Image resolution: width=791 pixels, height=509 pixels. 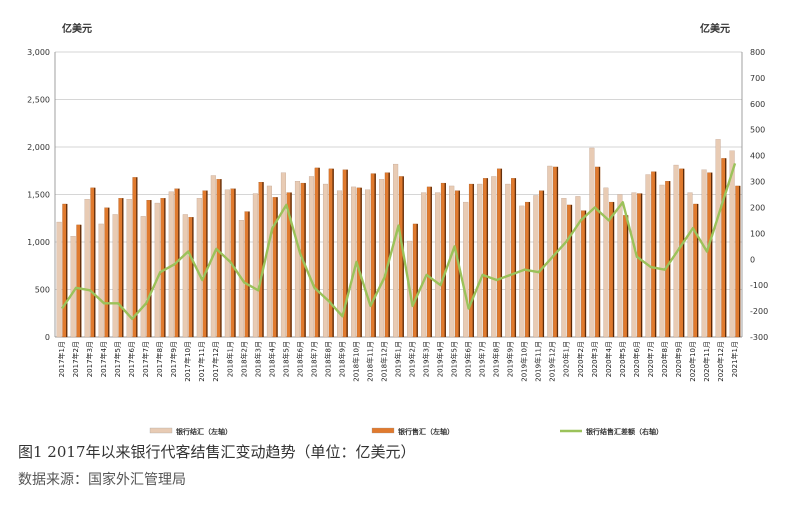 What do you see at coordinates (552, 361) in the screenshot?
I see `x-tick-label: 2019年12月` at bounding box center [552, 361].